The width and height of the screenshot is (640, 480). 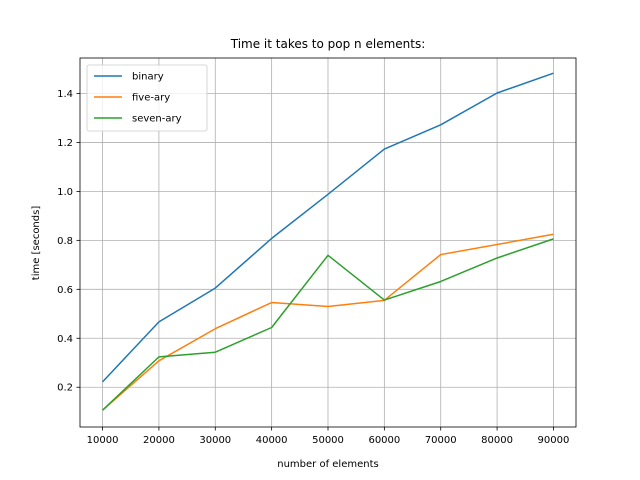 What do you see at coordinates (328, 44) in the screenshot?
I see `chart-title: Time it takes to pop n elements:` at bounding box center [328, 44].